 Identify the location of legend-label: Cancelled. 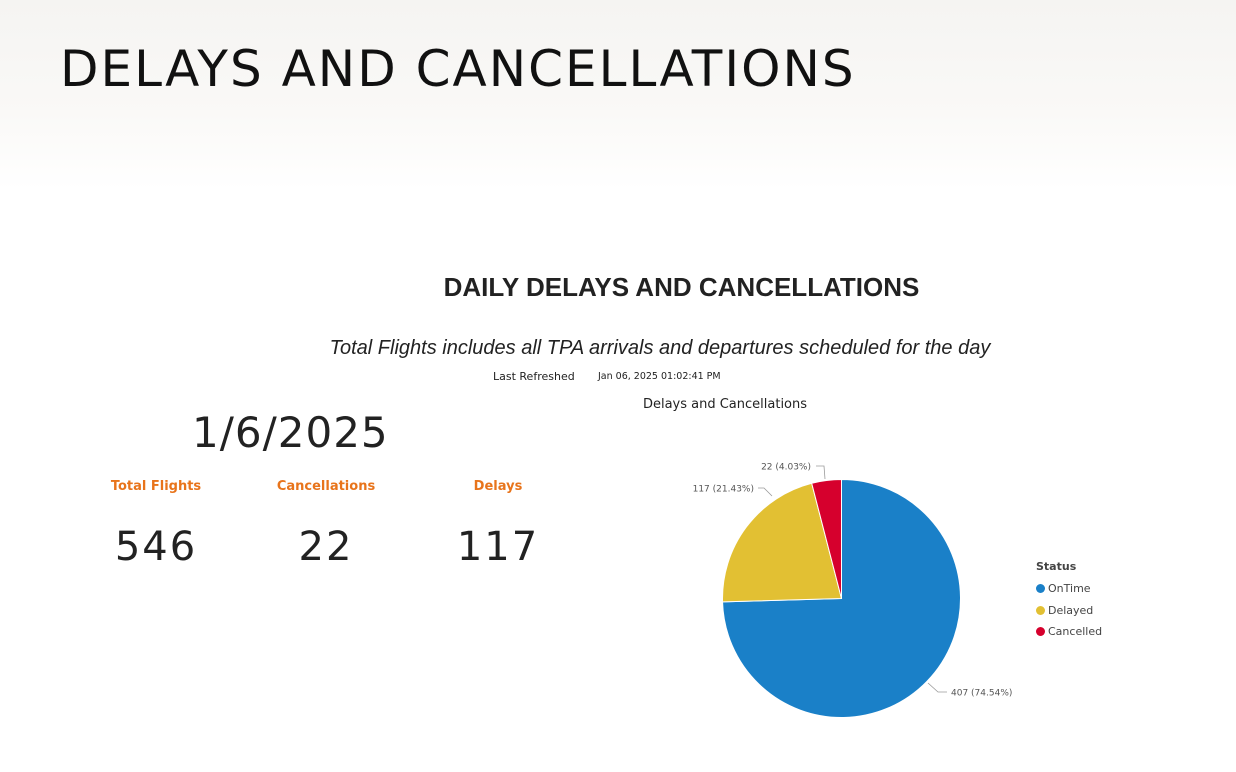
(1075, 632).